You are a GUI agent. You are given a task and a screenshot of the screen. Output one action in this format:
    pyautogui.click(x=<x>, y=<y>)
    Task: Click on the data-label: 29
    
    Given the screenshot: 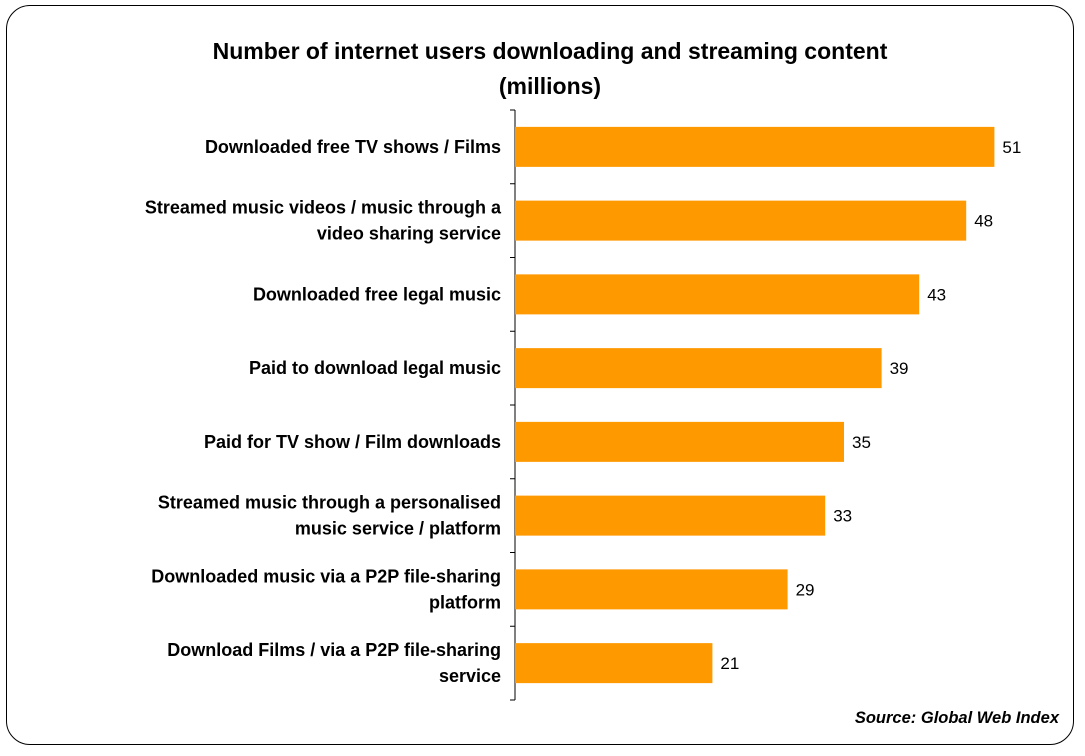 What is the action you would take?
    pyautogui.click(x=805, y=589)
    